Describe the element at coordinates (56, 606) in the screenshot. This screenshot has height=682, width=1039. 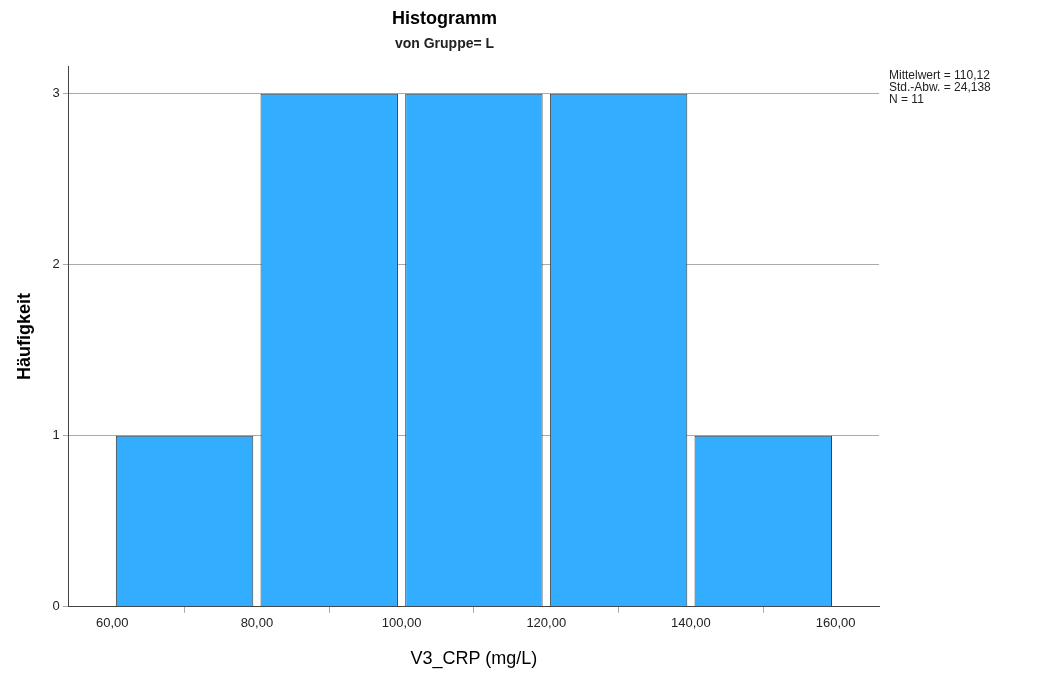
I see `y-tick-label: 0` at that location.